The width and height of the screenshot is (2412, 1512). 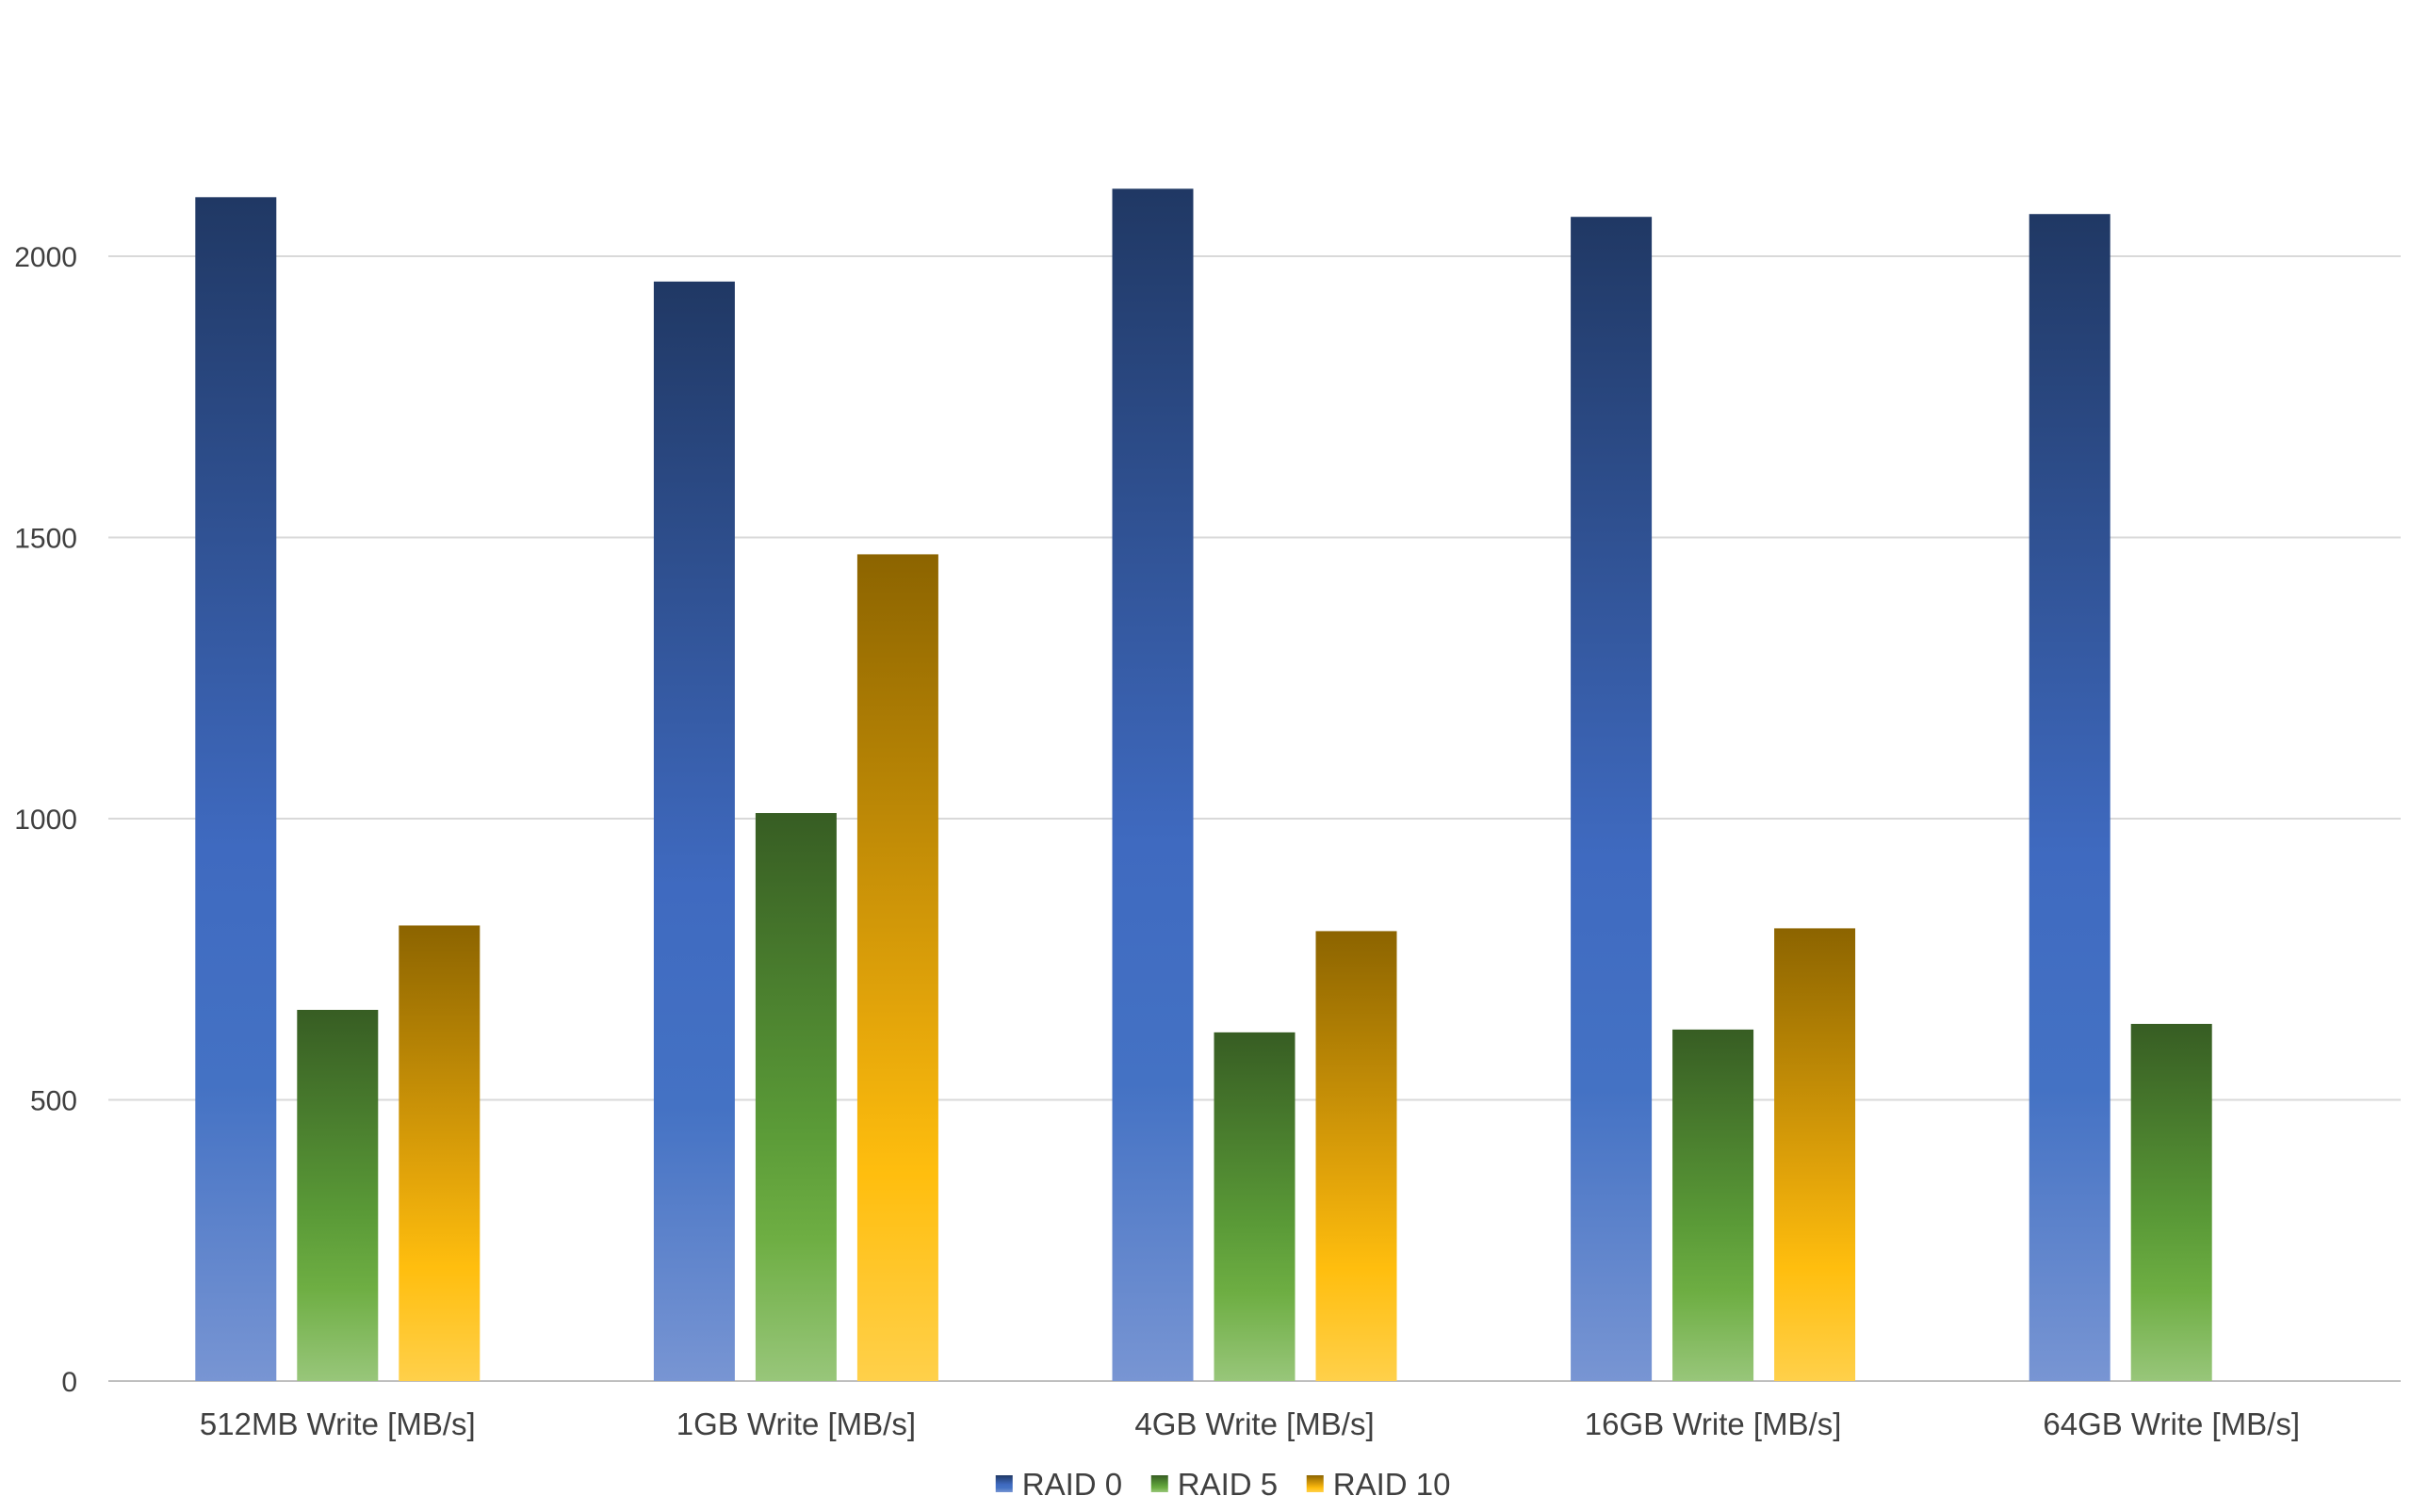 What do you see at coordinates (1392, 1484) in the screenshot?
I see `legend-label: RAID 10` at bounding box center [1392, 1484].